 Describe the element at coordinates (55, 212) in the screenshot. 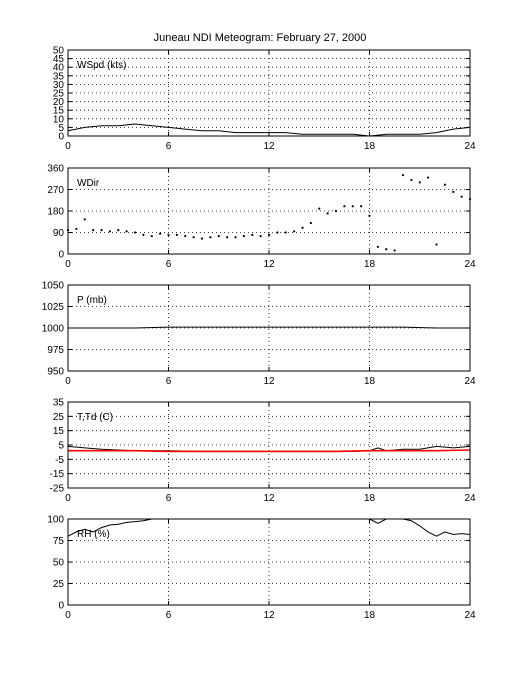

I see `y-tick-label: 180` at that location.